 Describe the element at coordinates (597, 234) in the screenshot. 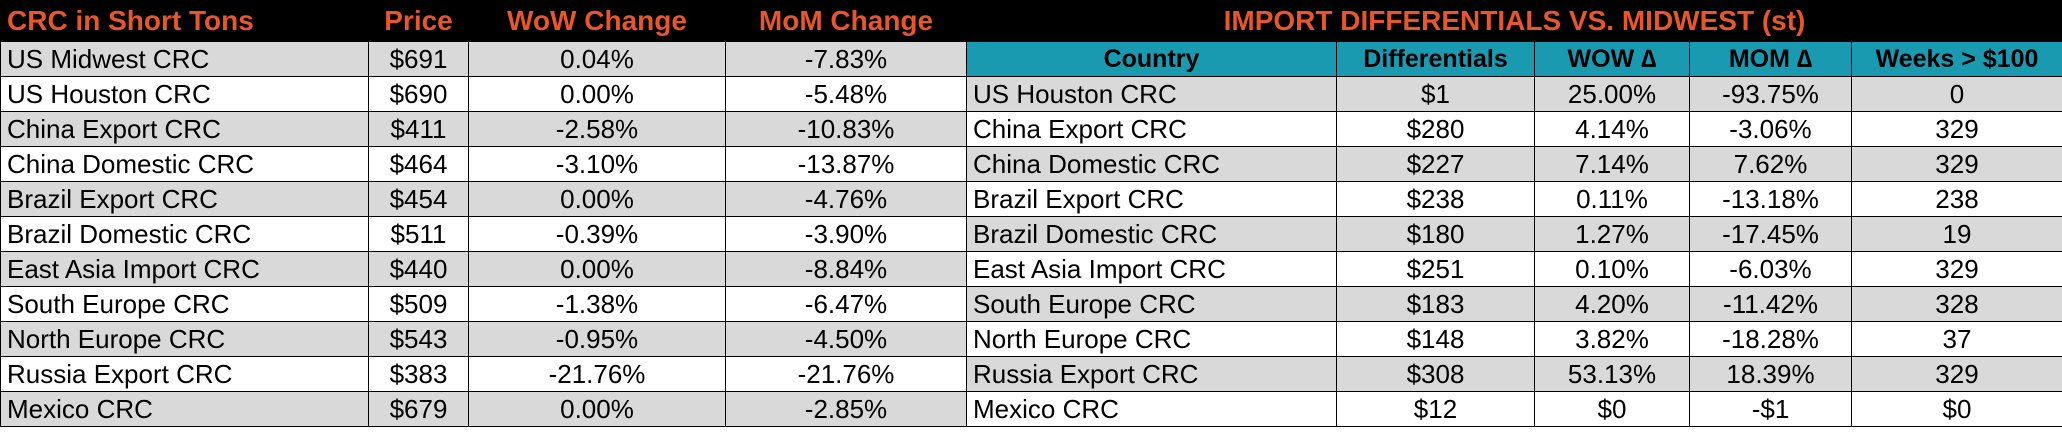

I see `wow-change-cell: -0.39%` at that location.